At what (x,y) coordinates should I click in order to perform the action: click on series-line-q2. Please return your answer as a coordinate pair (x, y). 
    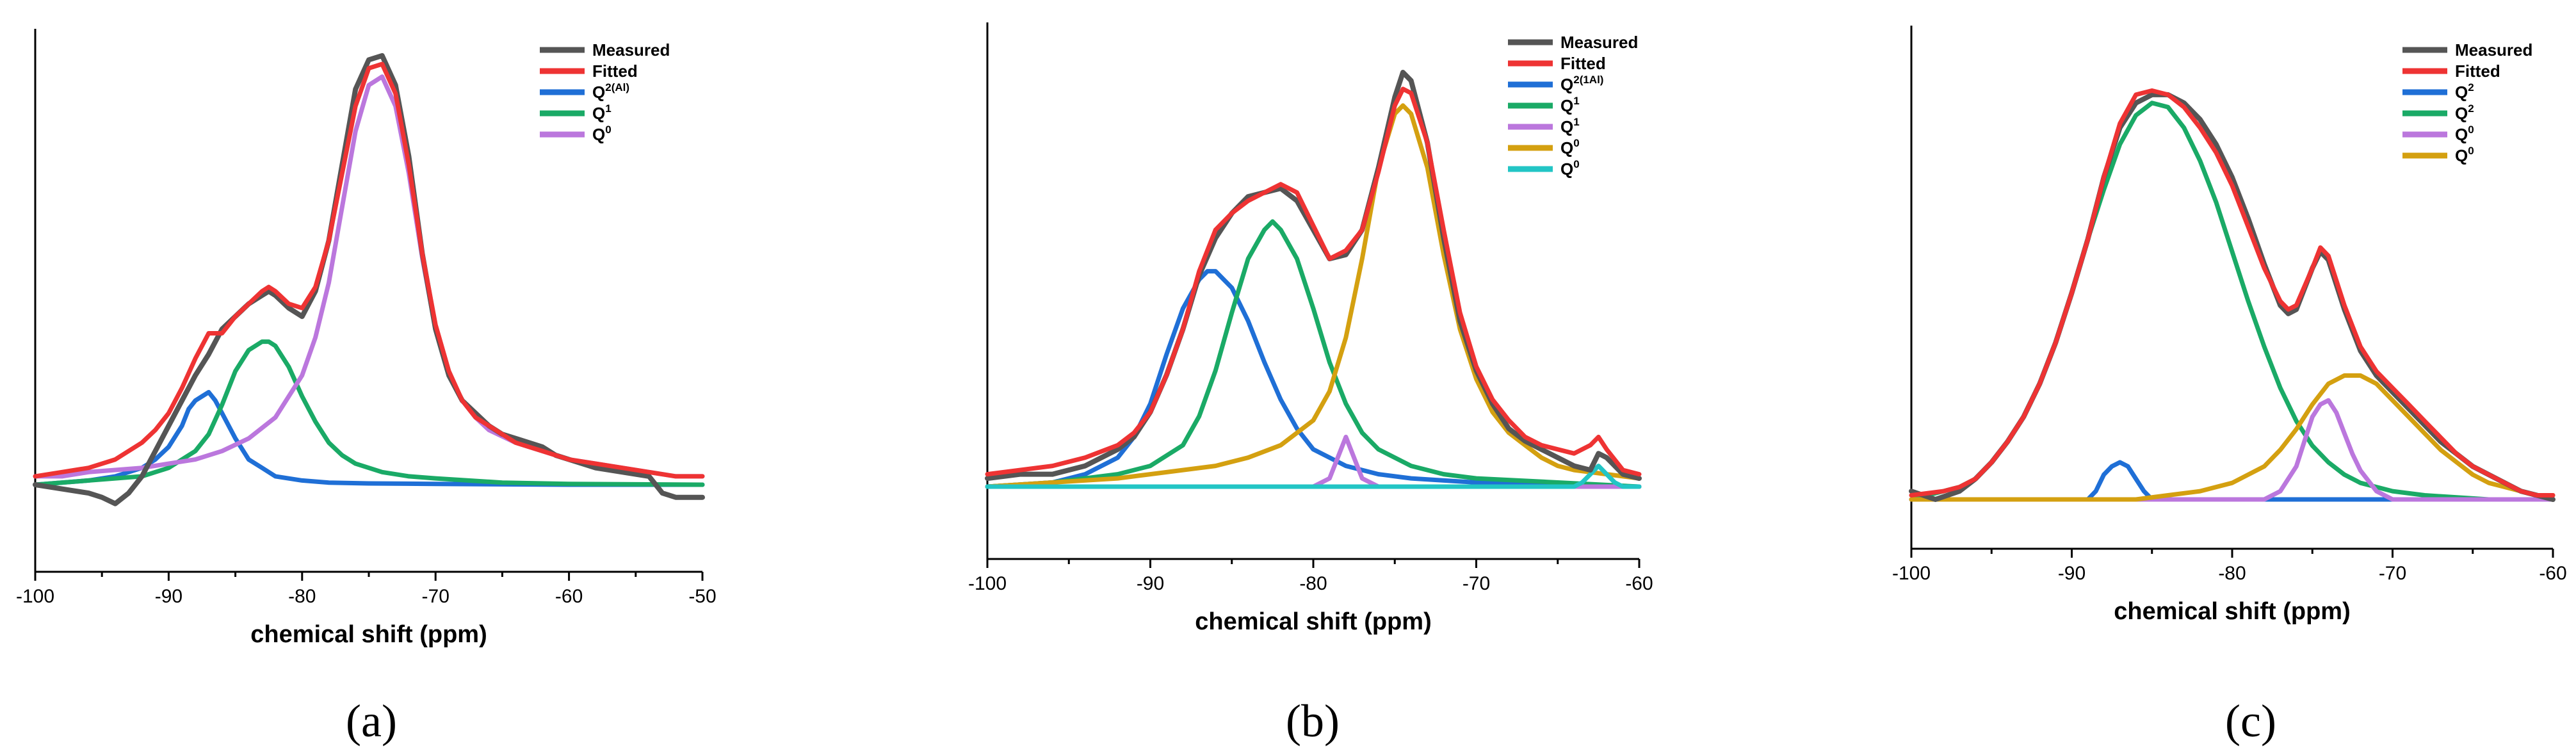
    Looking at the image, I should click on (2232, 481).